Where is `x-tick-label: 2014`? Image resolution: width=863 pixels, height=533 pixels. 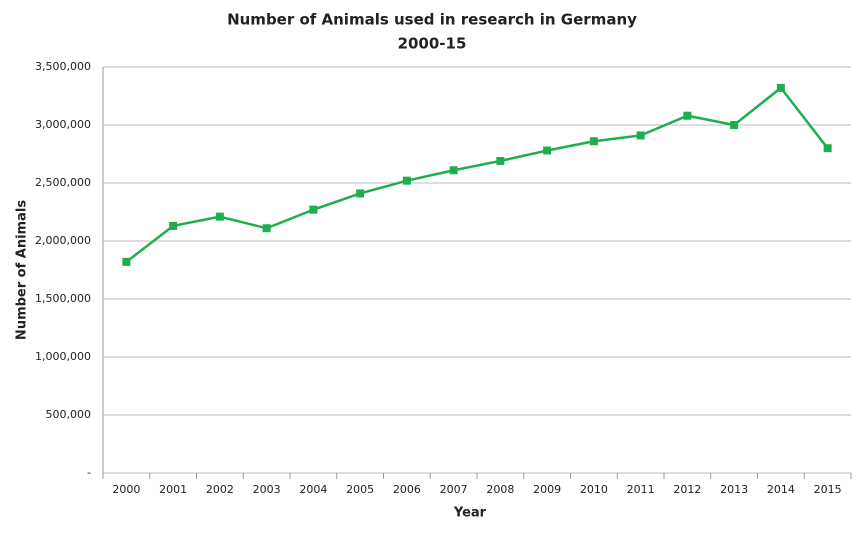
x-tick-label: 2014 is located at coordinates (781, 489).